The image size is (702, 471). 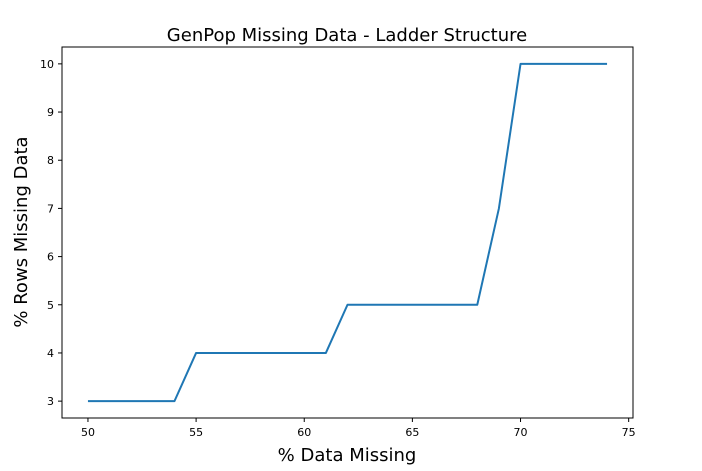 I want to click on x-tick-label: 60, so click(x=304, y=432).